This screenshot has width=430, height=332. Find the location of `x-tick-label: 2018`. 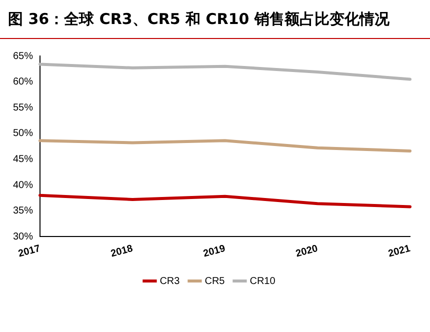

x-tick-label: 2018 is located at coordinates (122, 251).